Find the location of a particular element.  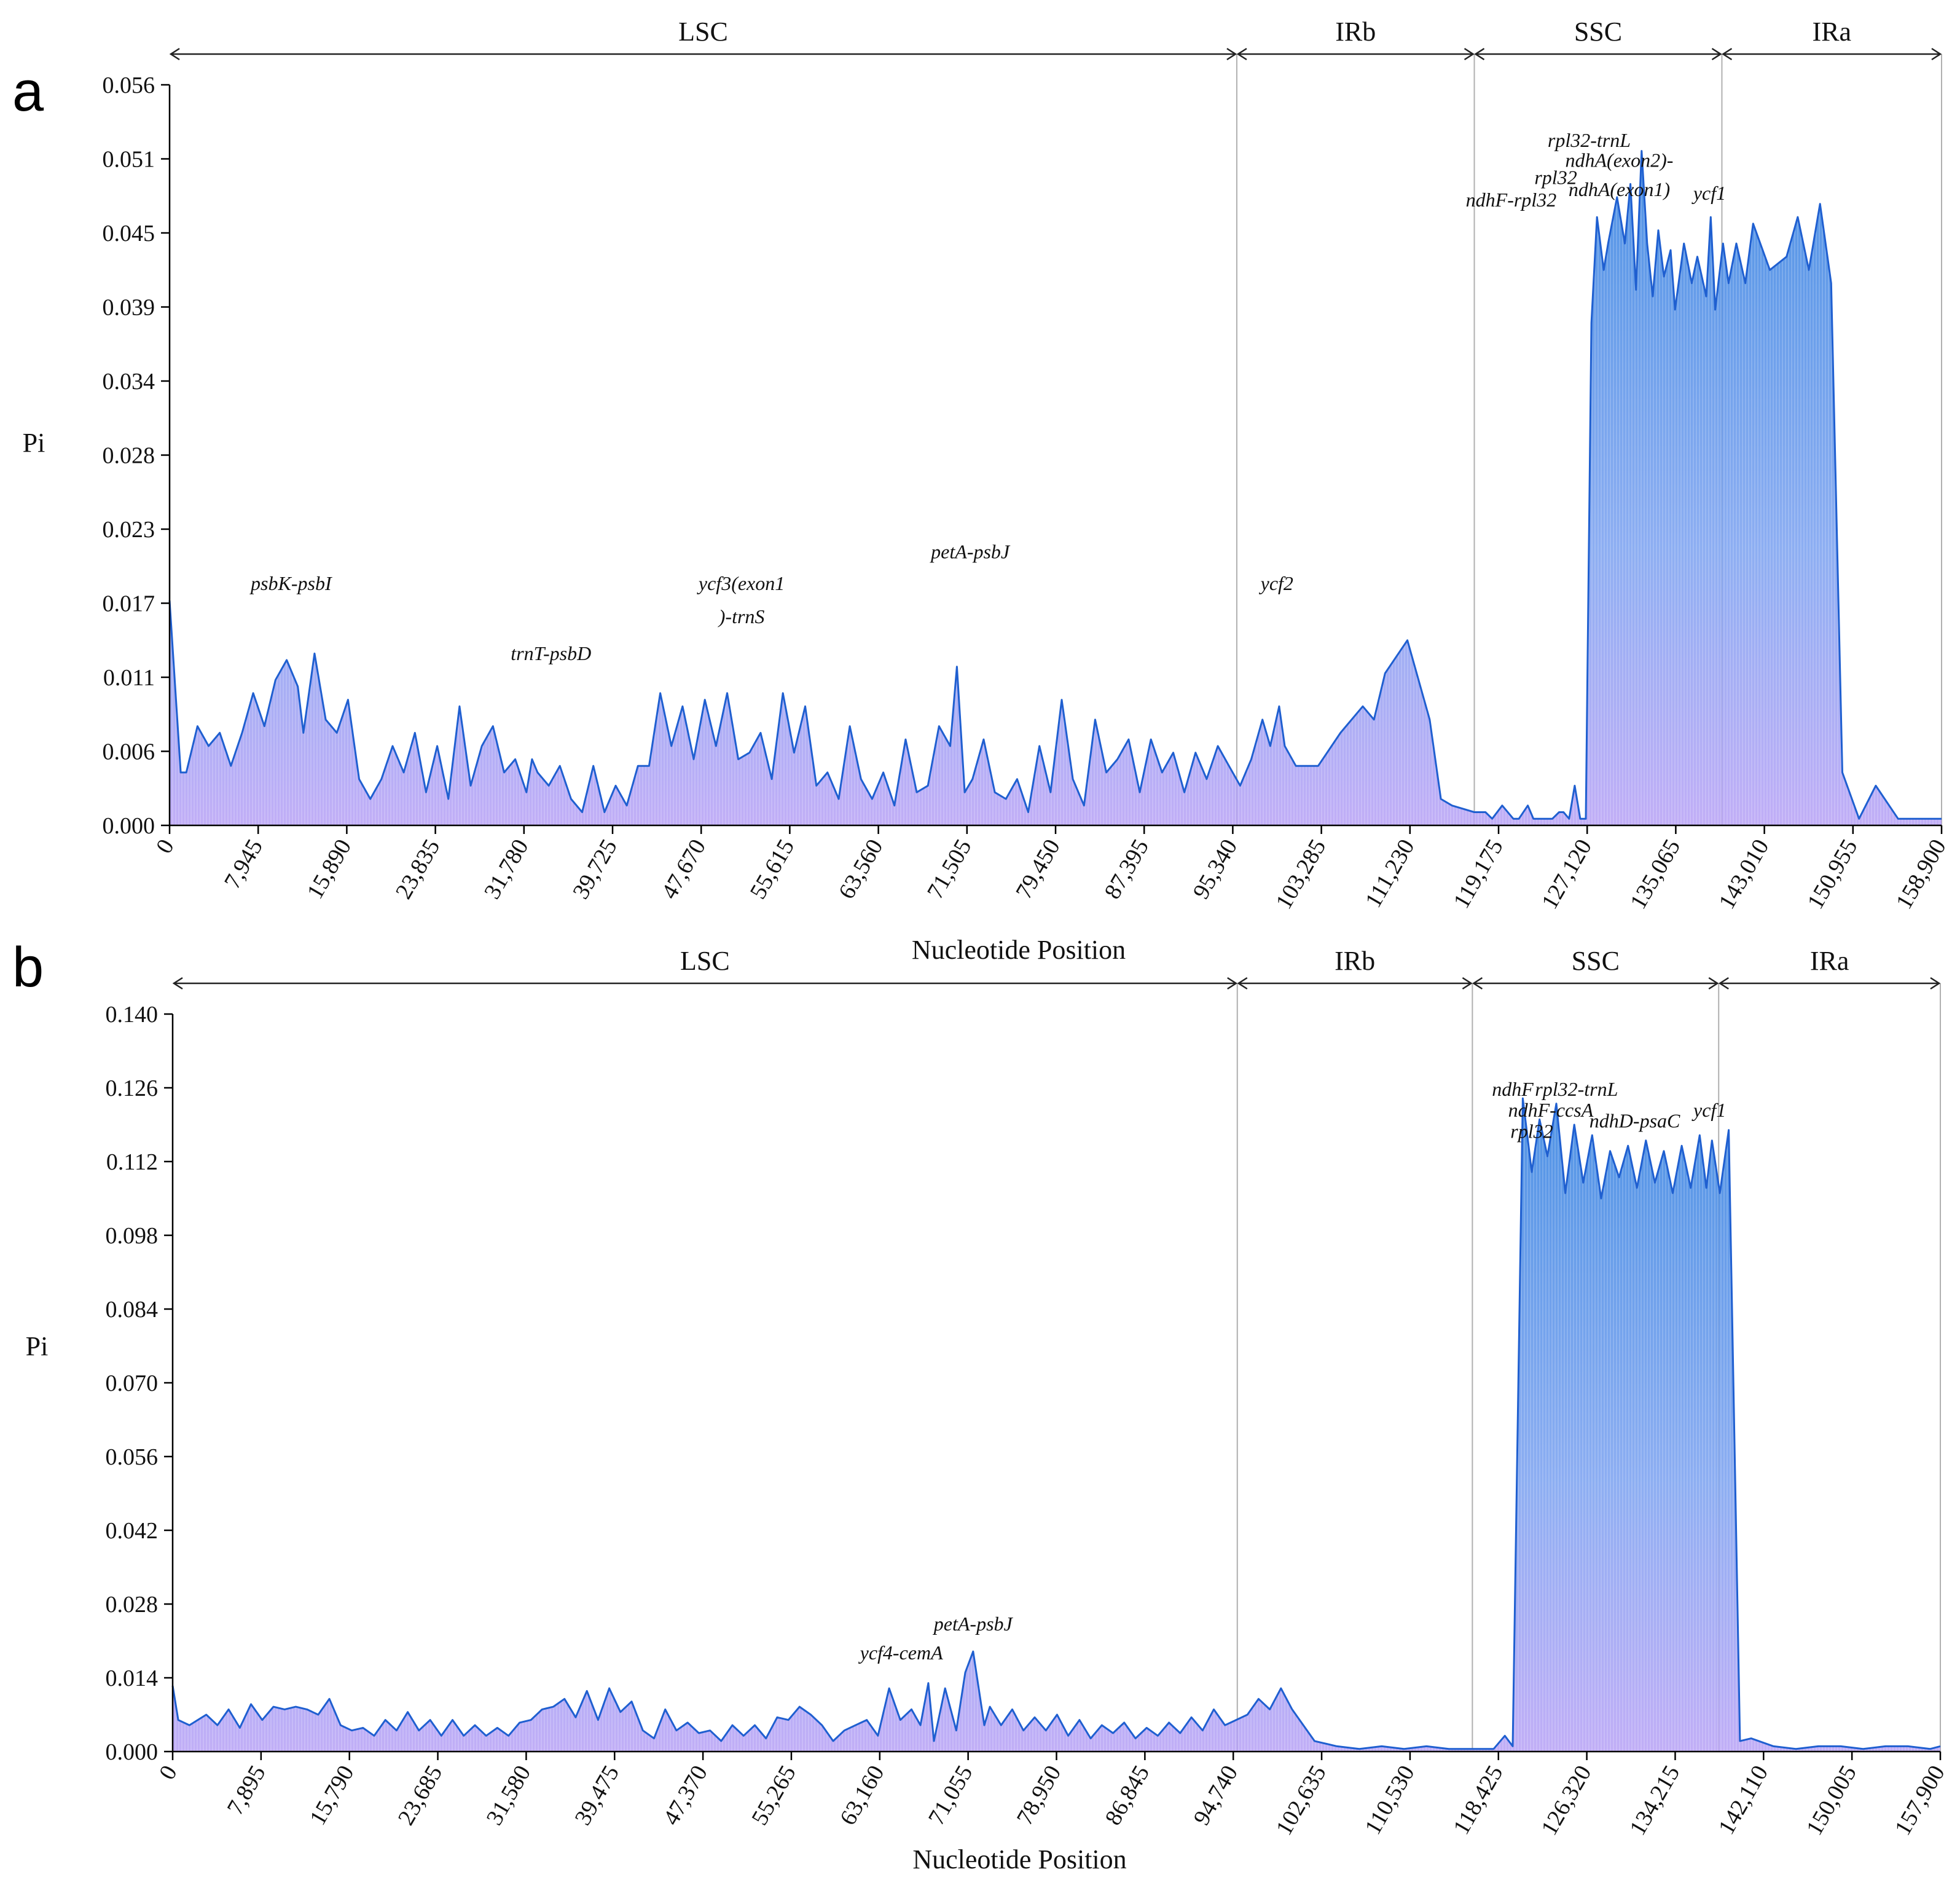

y-tick-label: 0.140 is located at coordinates (132, 1015).